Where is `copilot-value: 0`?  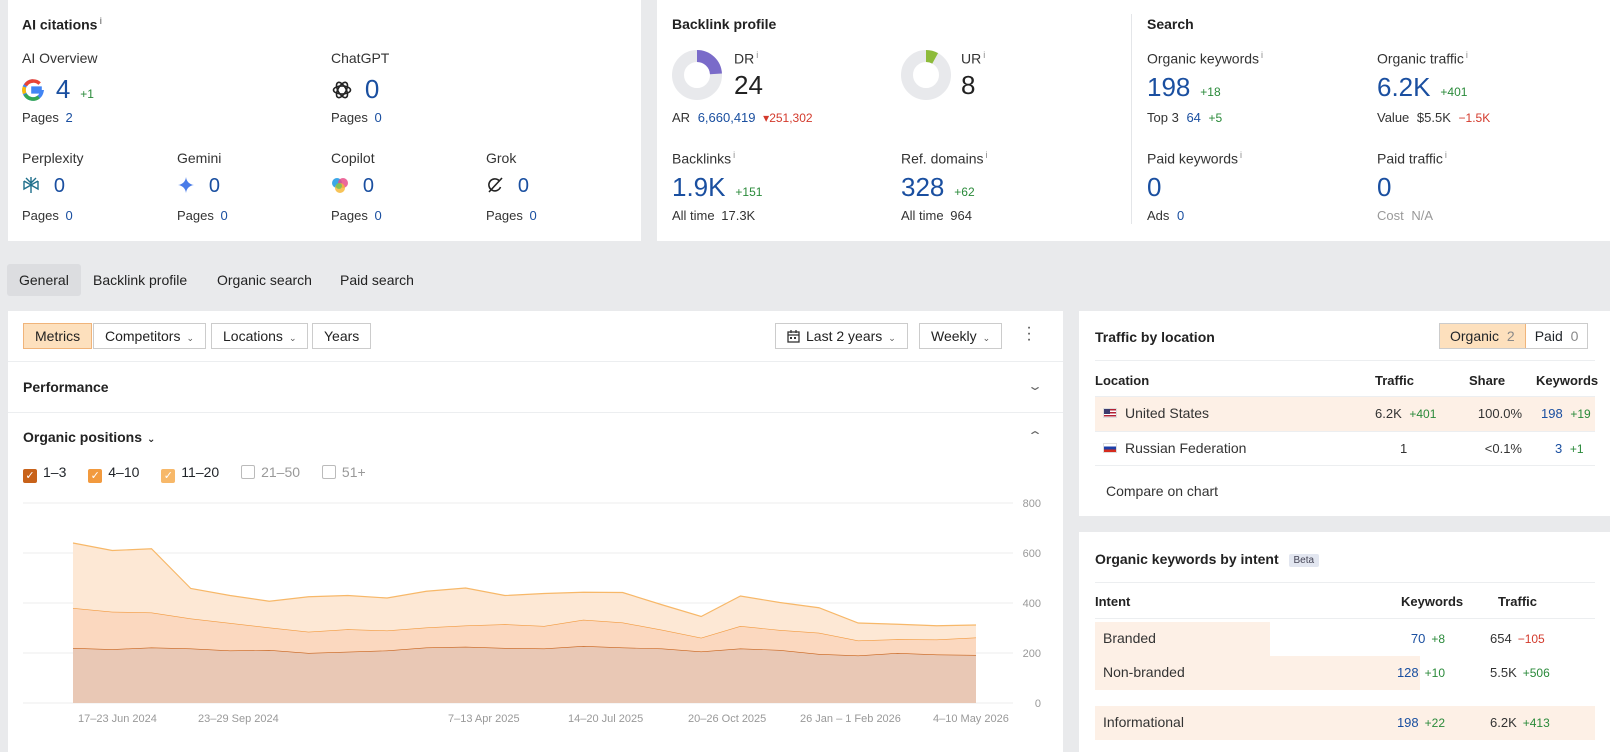 copilot-value: 0 is located at coordinates (368, 186).